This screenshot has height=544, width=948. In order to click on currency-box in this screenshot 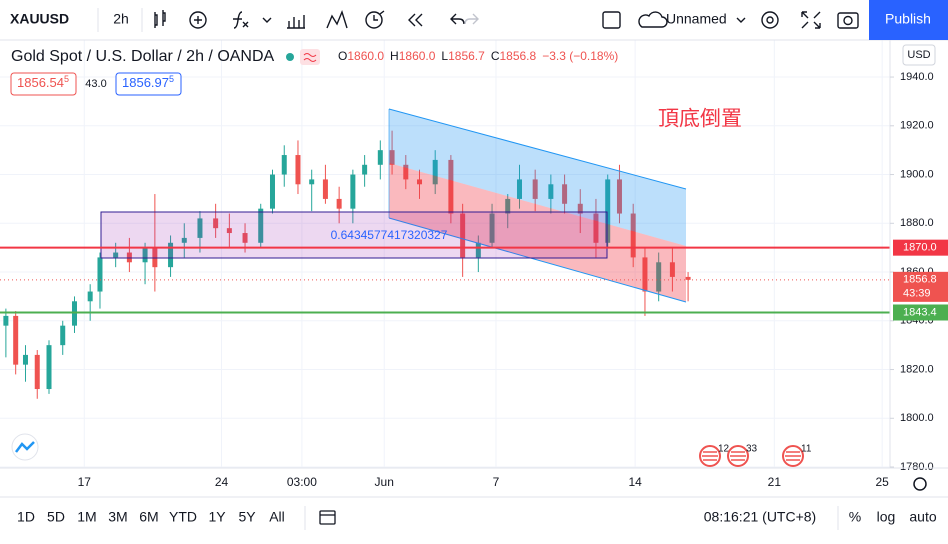, I will do `click(919, 55)`.